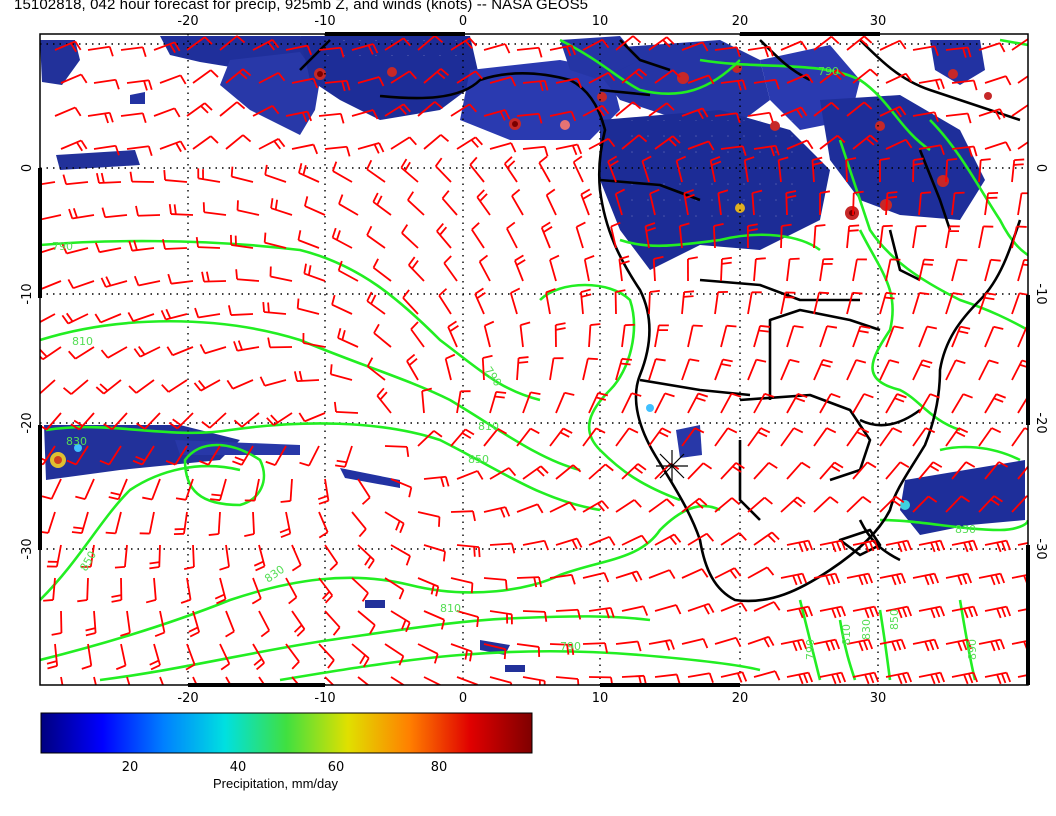 This screenshot has height=816, width=1056. What do you see at coordinates (82, 341) in the screenshot?
I see `contour-label-810: 810` at bounding box center [82, 341].